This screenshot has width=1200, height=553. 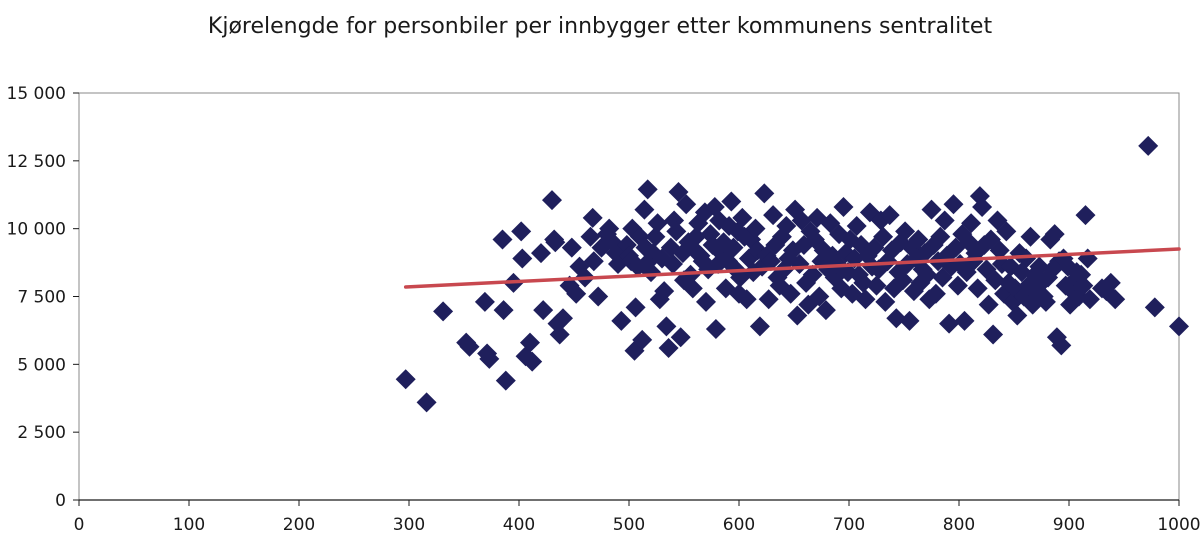 I want to click on x-tick-label: 900, so click(x=1069, y=525).